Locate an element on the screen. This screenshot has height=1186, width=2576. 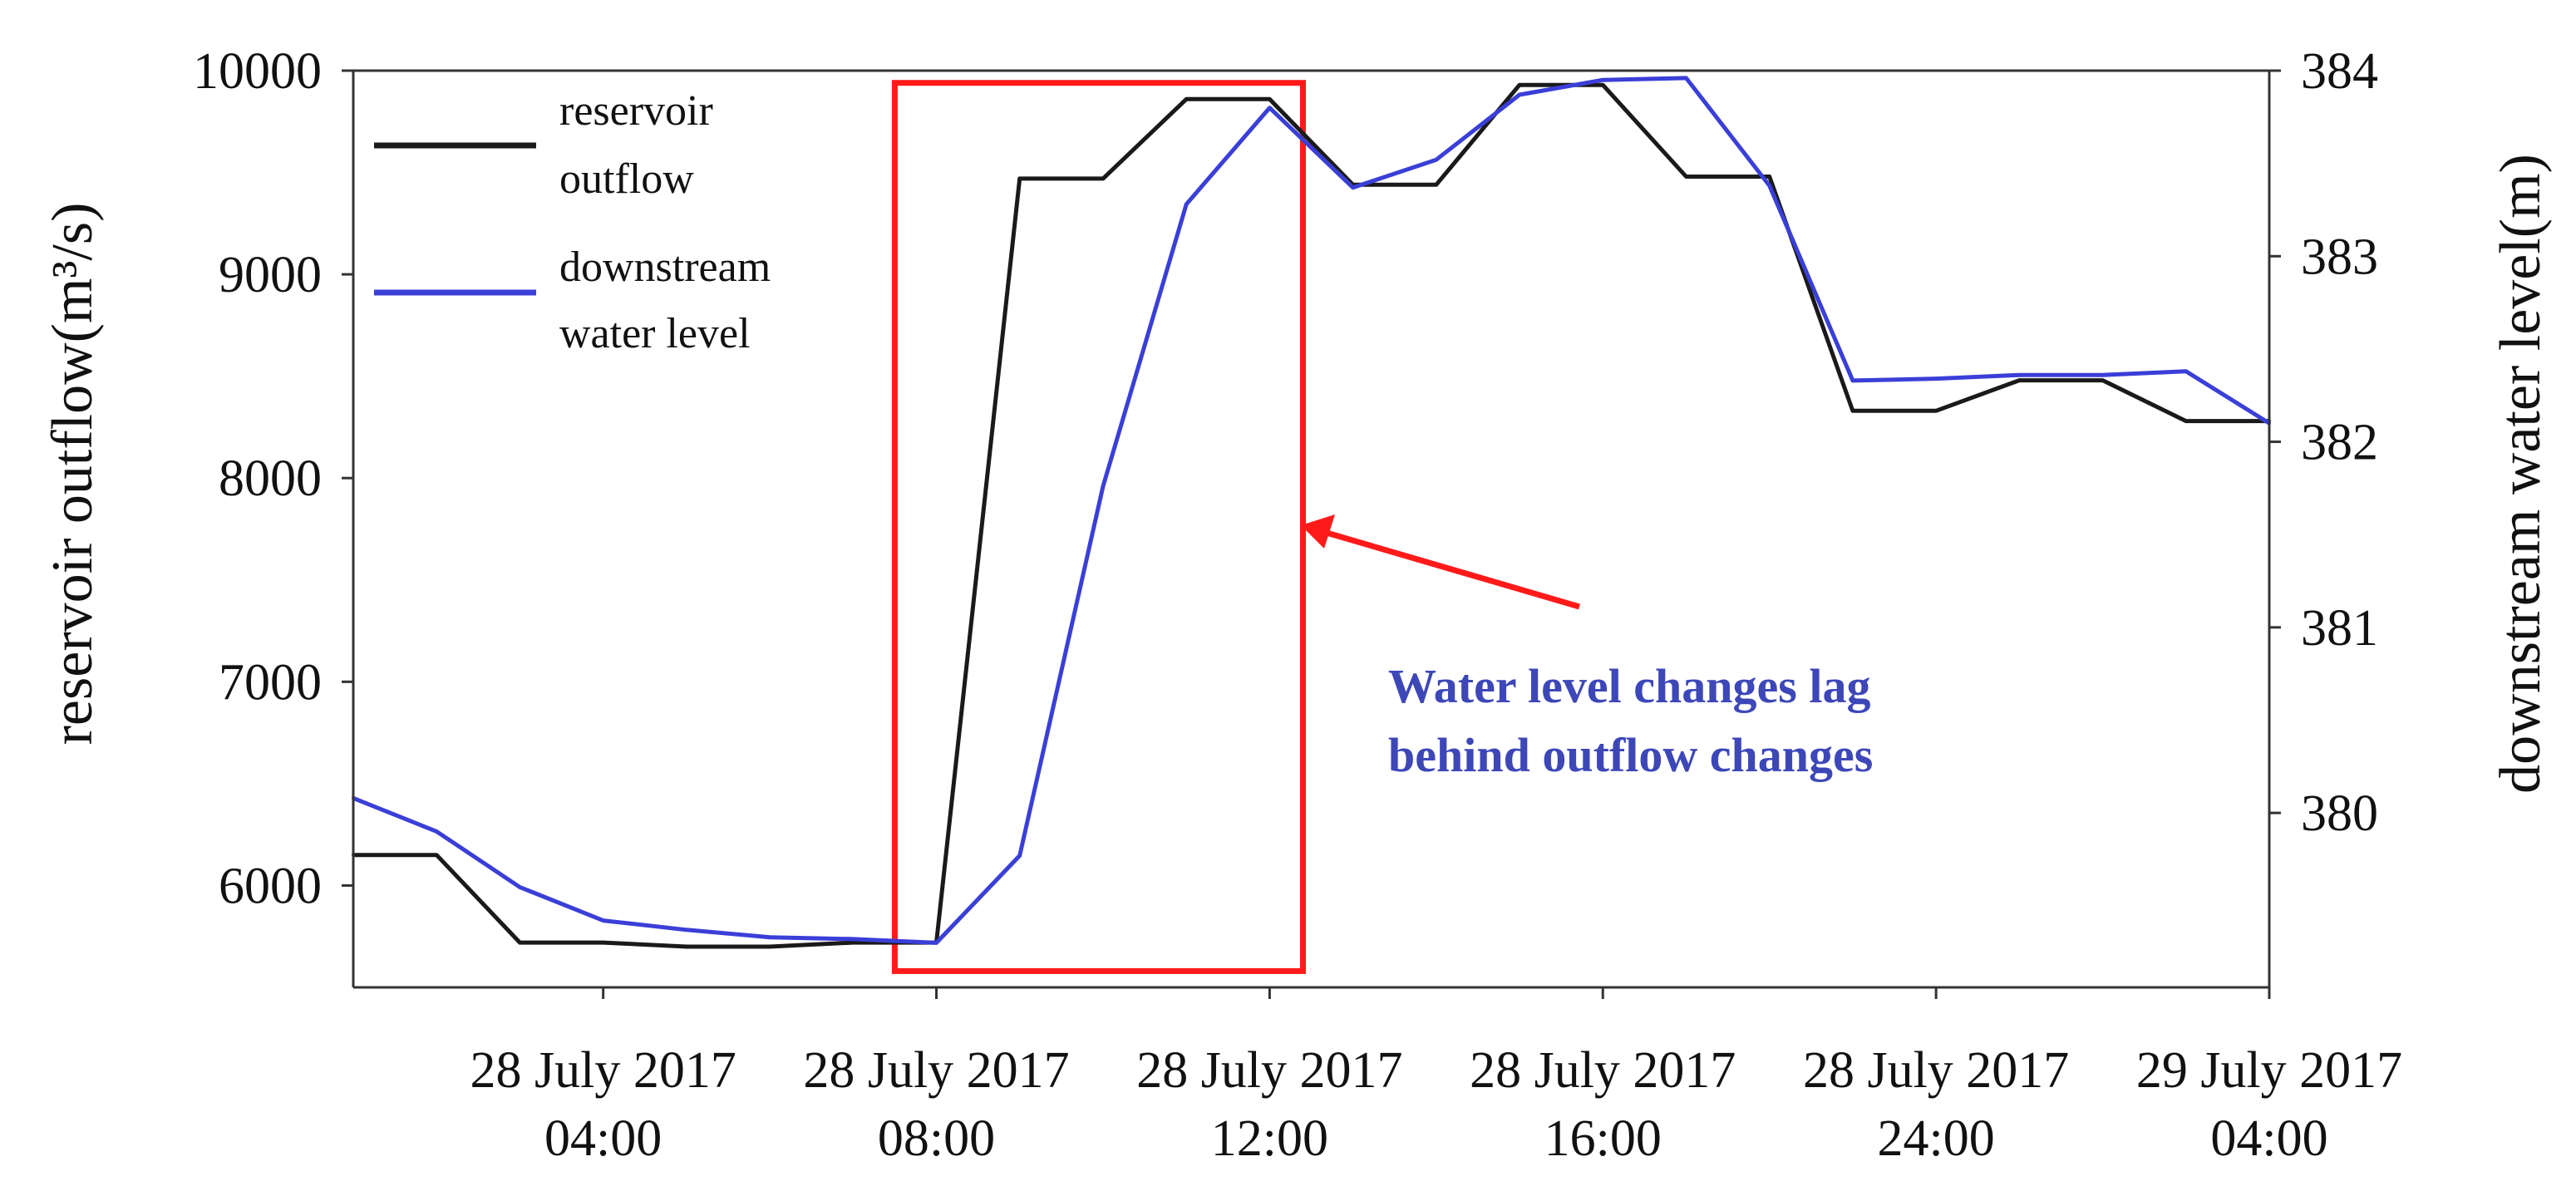
x-tick-label-time: 08:00 is located at coordinates (936, 1138).